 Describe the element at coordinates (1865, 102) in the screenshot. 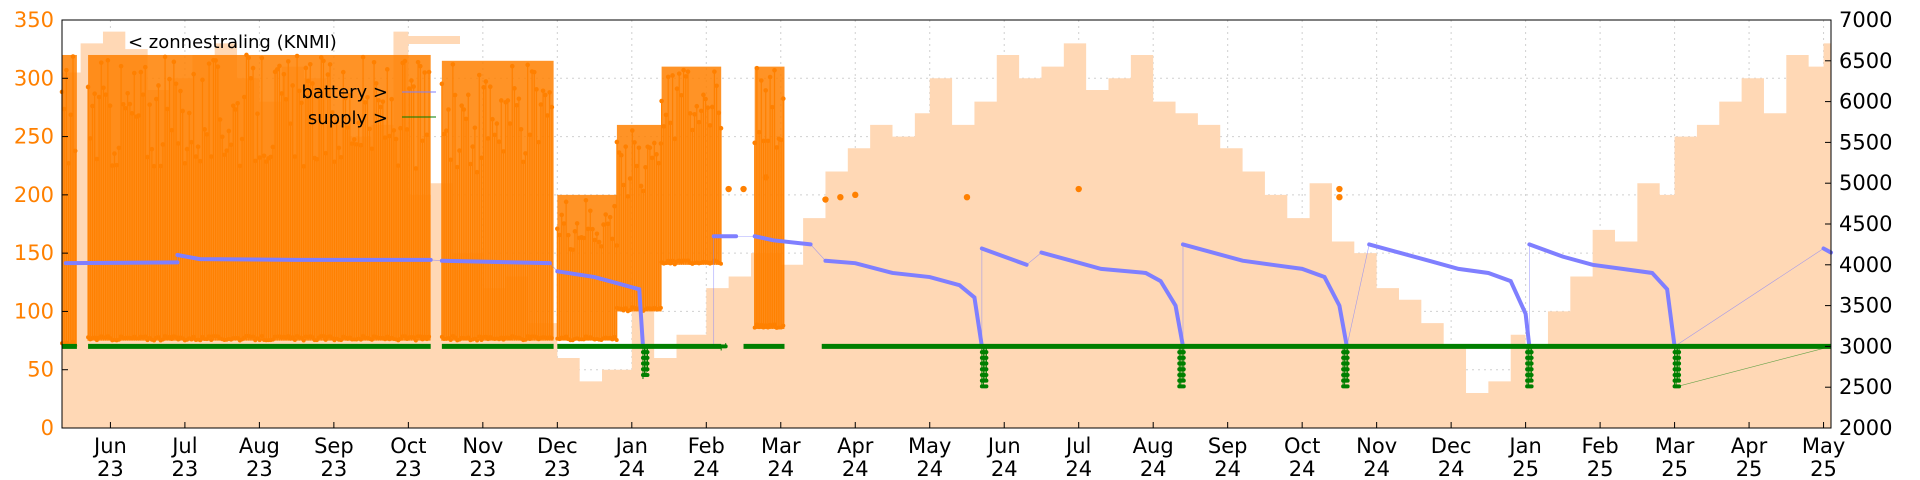

I see `right-tick-label: 6000` at that location.